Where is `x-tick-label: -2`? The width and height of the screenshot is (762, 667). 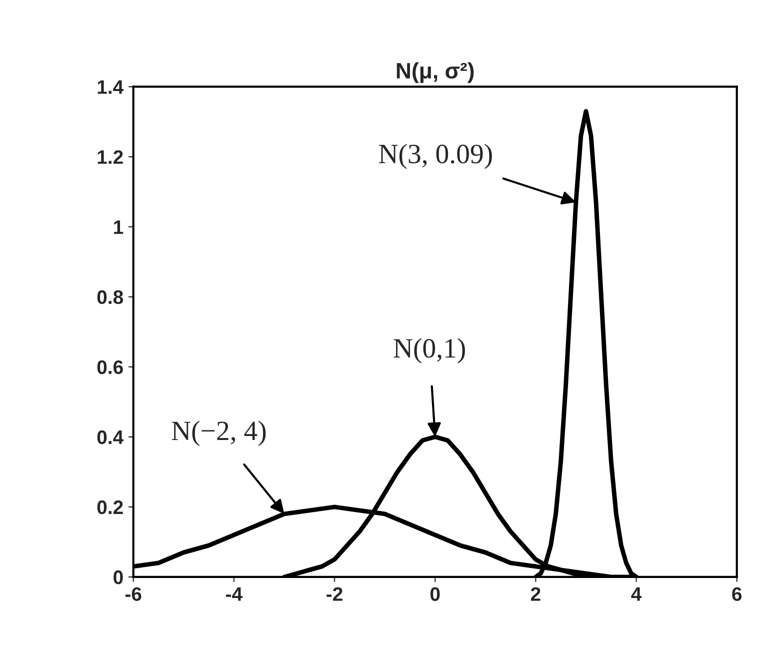 x-tick-label: -2 is located at coordinates (334, 594).